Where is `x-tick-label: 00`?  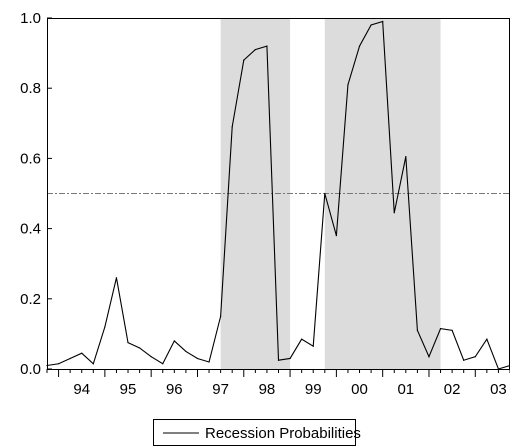 x-tick-label: 00 is located at coordinates (359, 389).